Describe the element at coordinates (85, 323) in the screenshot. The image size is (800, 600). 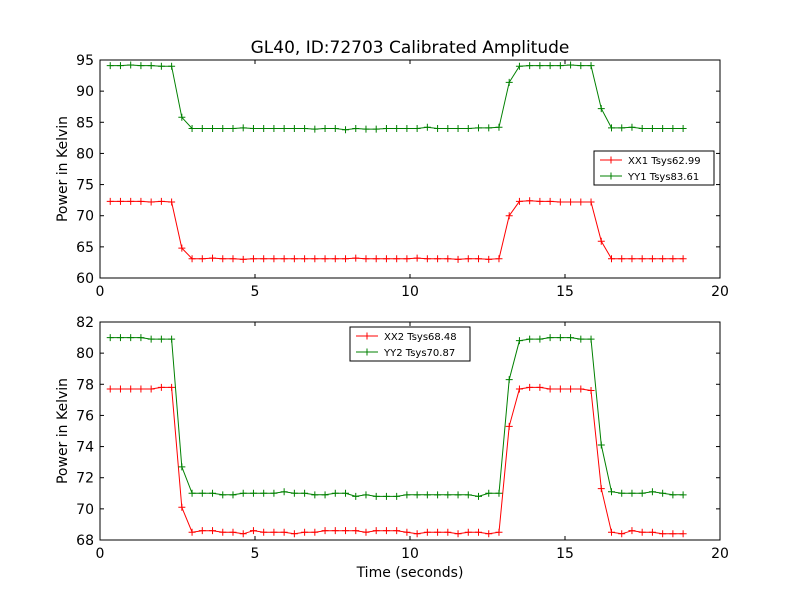
I see `y-tick-label: 82` at that location.